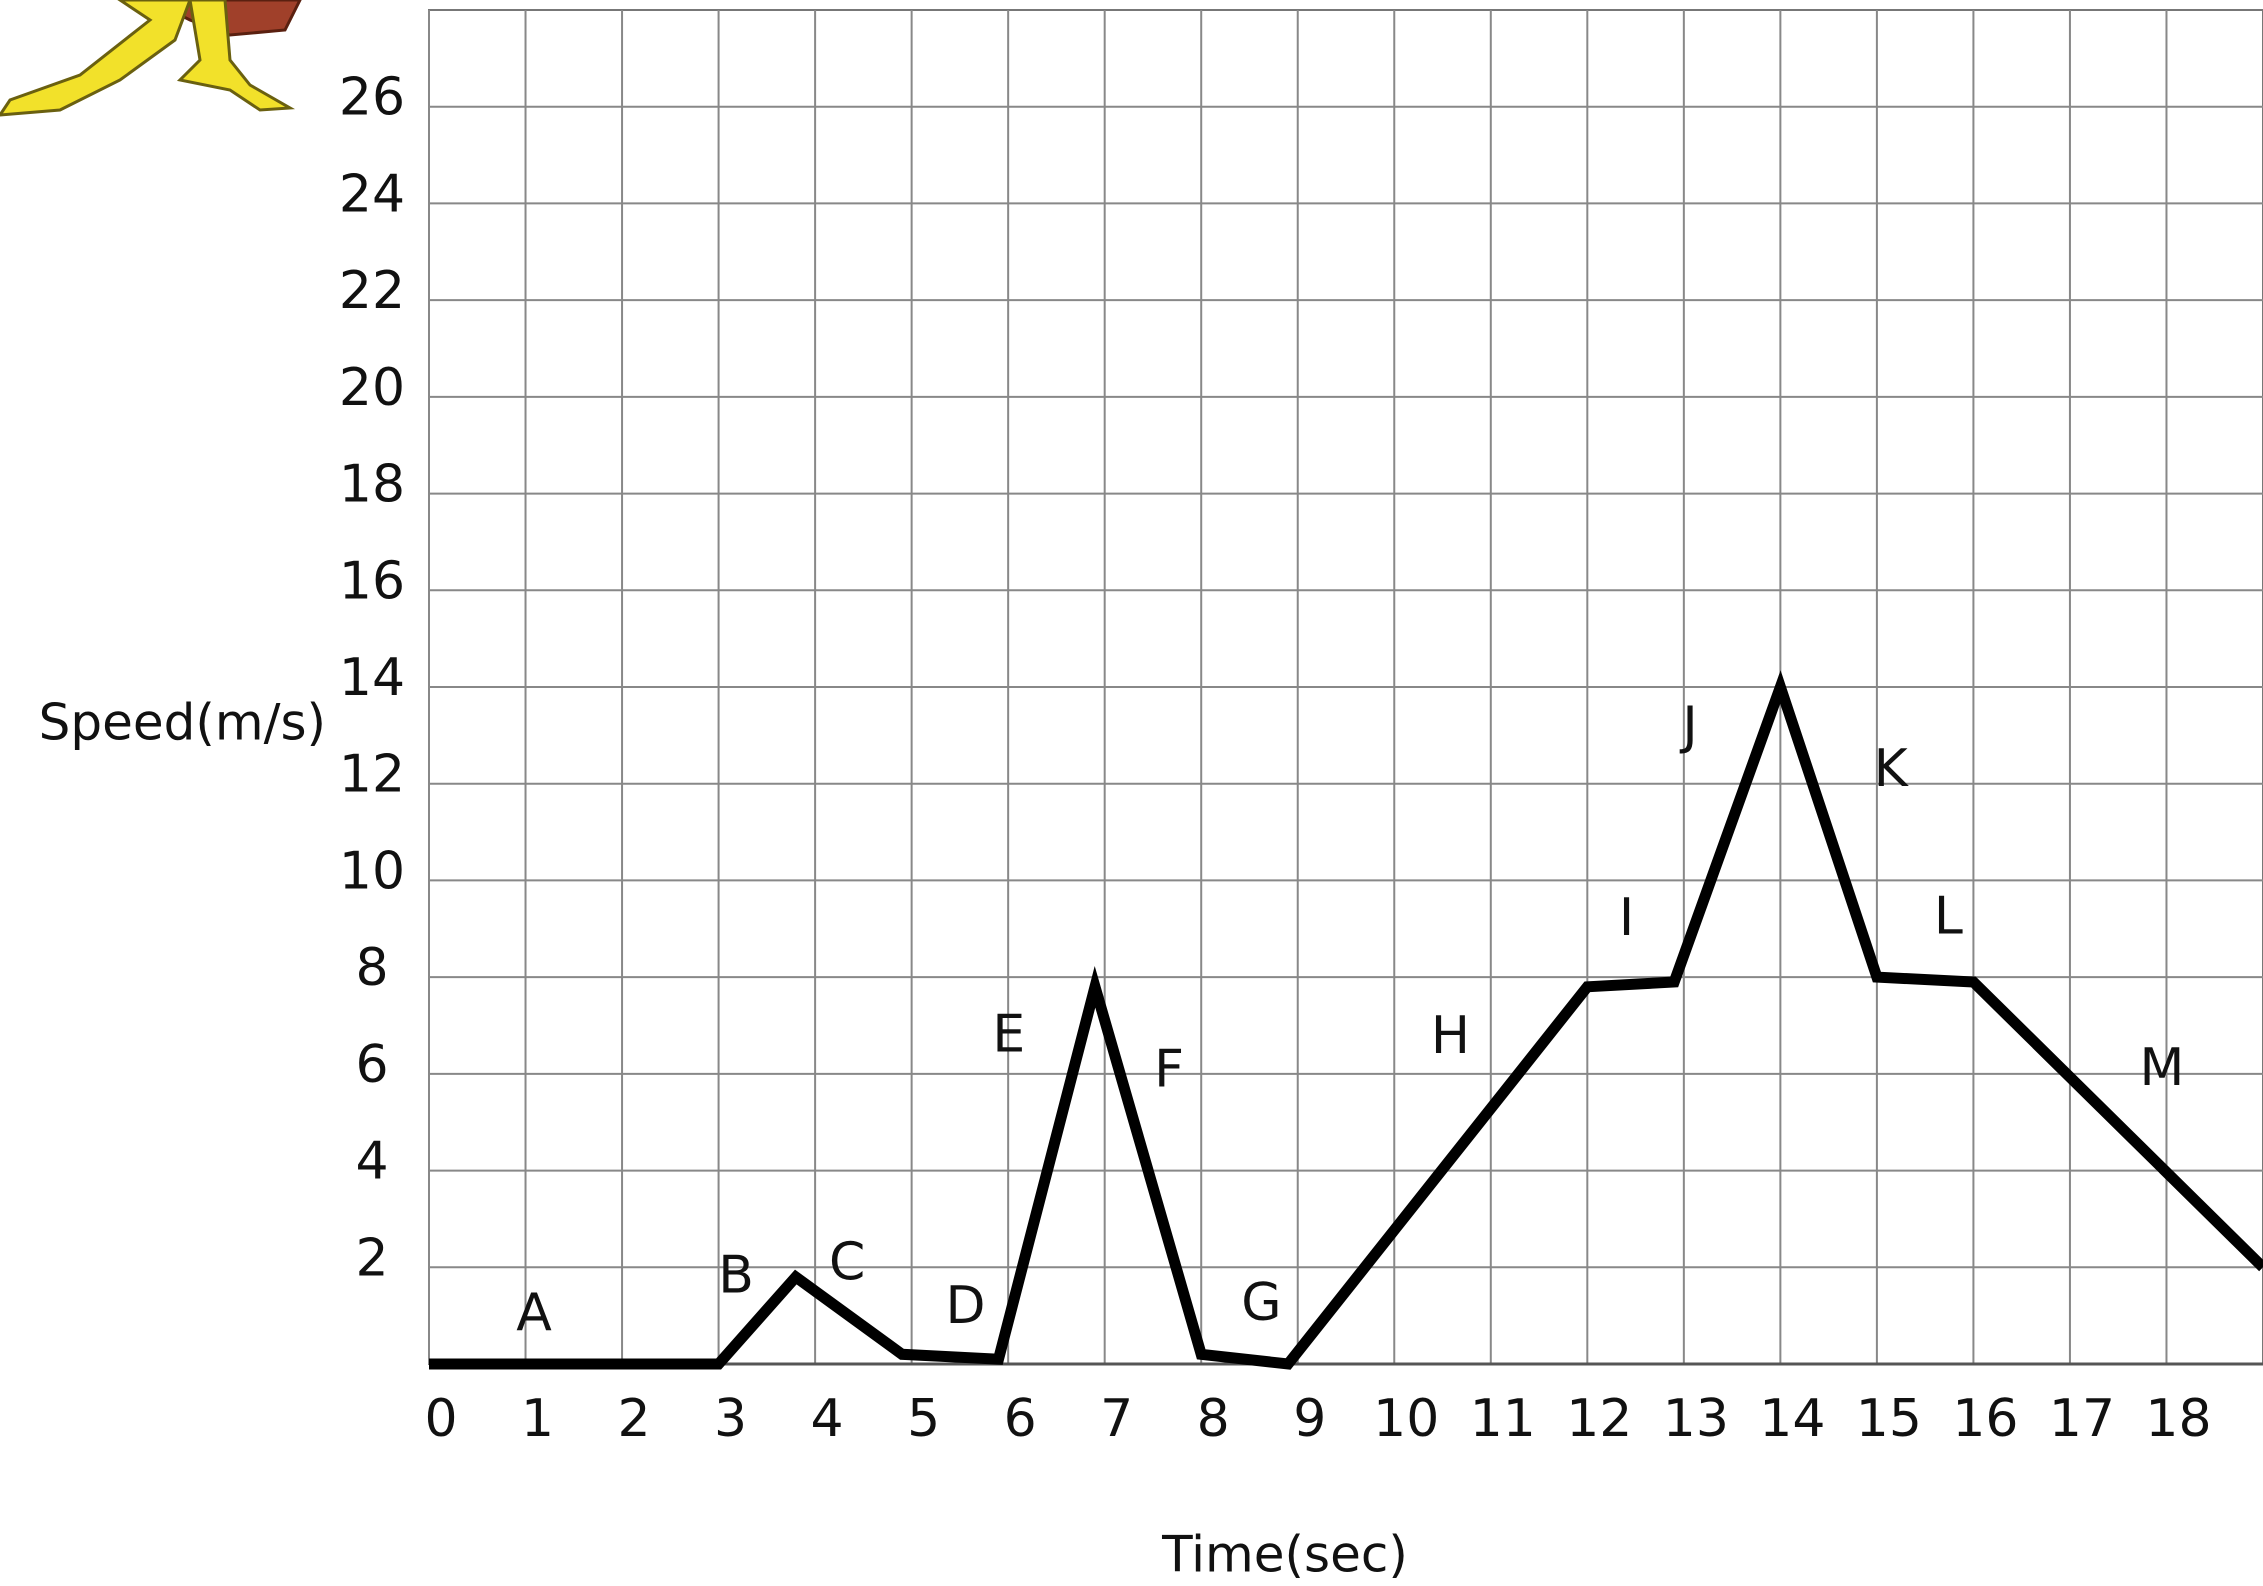  What do you see at coordinates (2178, 1419) in the screenshot?
I see `x-tick-label: 18` at bounding box center [2178, 1419].